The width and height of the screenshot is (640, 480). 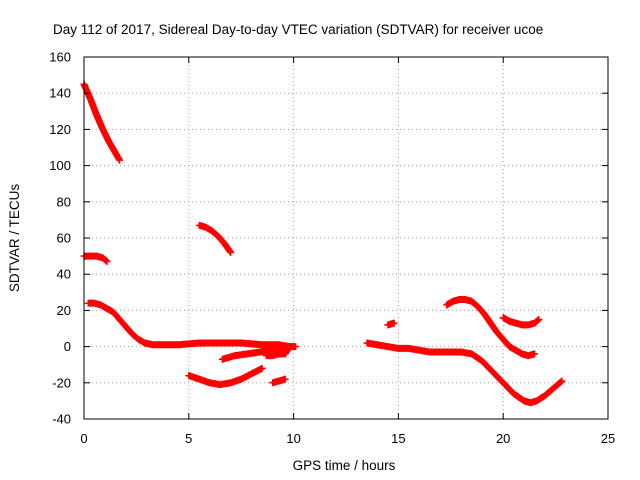 I want to click on y-tick-label: 20, so click(x=64, y=310).